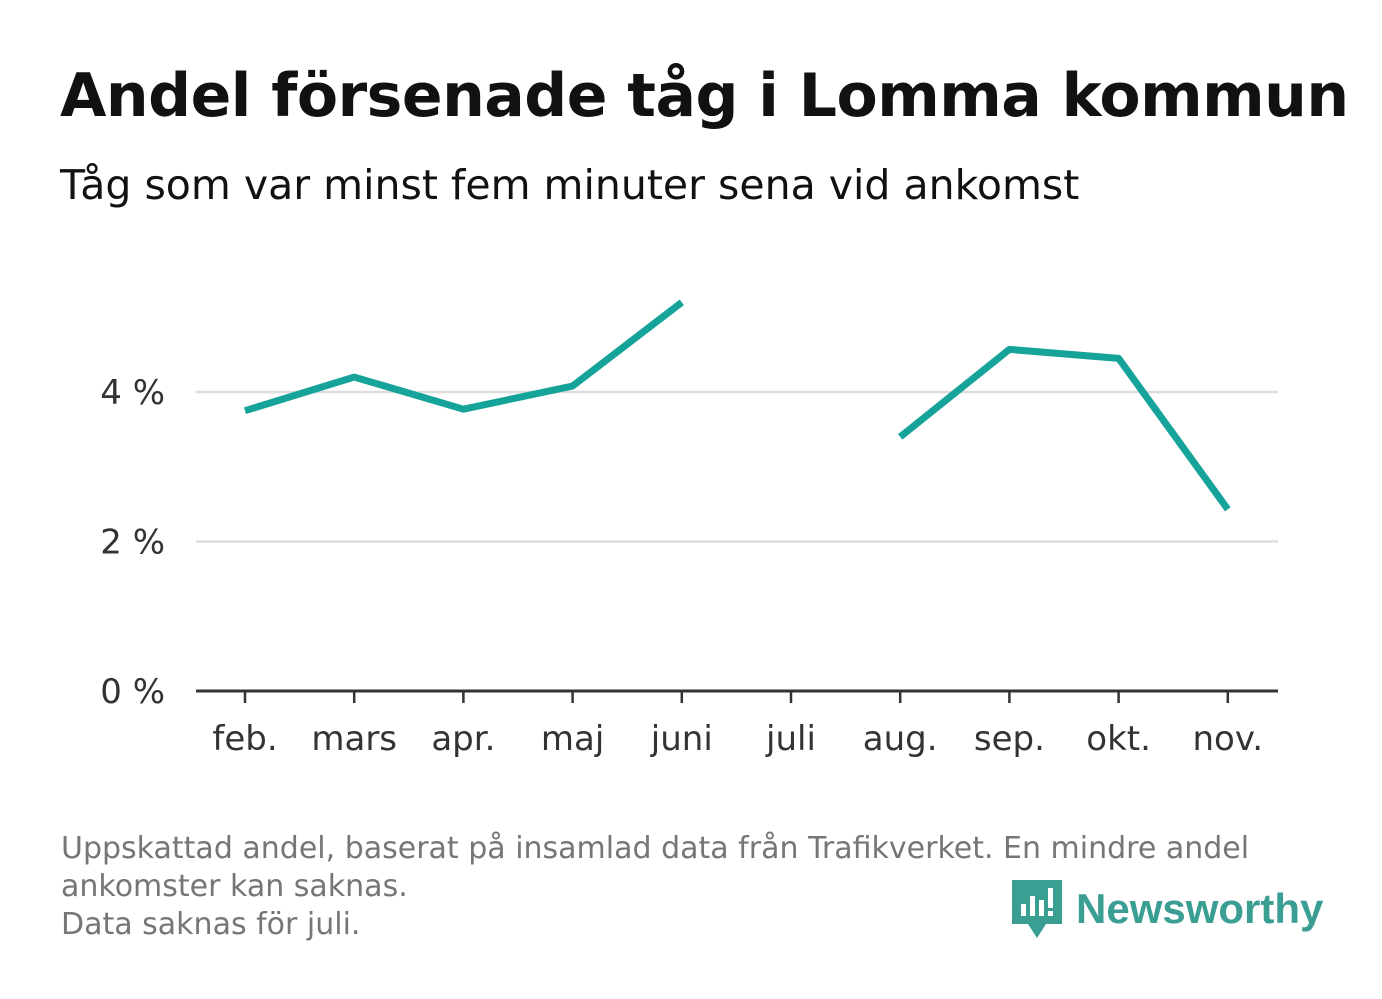 Image resolution: width=1382 pixels, height=999 pixels. Describe the element at coordinates (737, 466) in the screenshot. I see `gridlines` at that location.